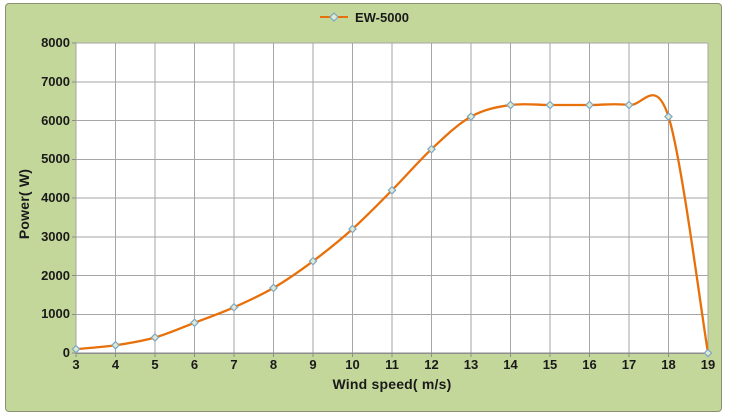 The width and height of the screenshot is (730, 417). What do you see at coordinates (55, 236) in the screenshot?
I see `y-tick-label: 3000` at bounding box center [55, 236].